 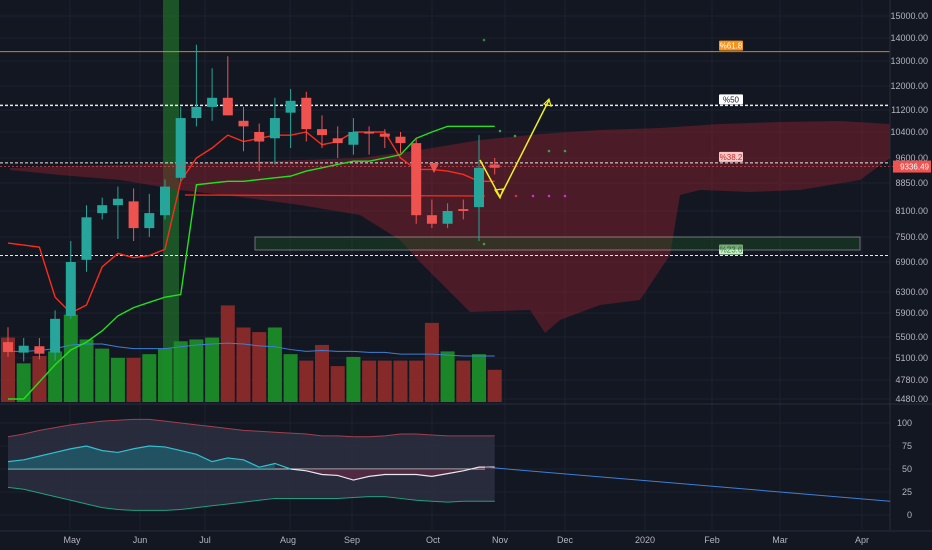 I want to click on date-tick-label: Aug, so click(x=288, y=540).